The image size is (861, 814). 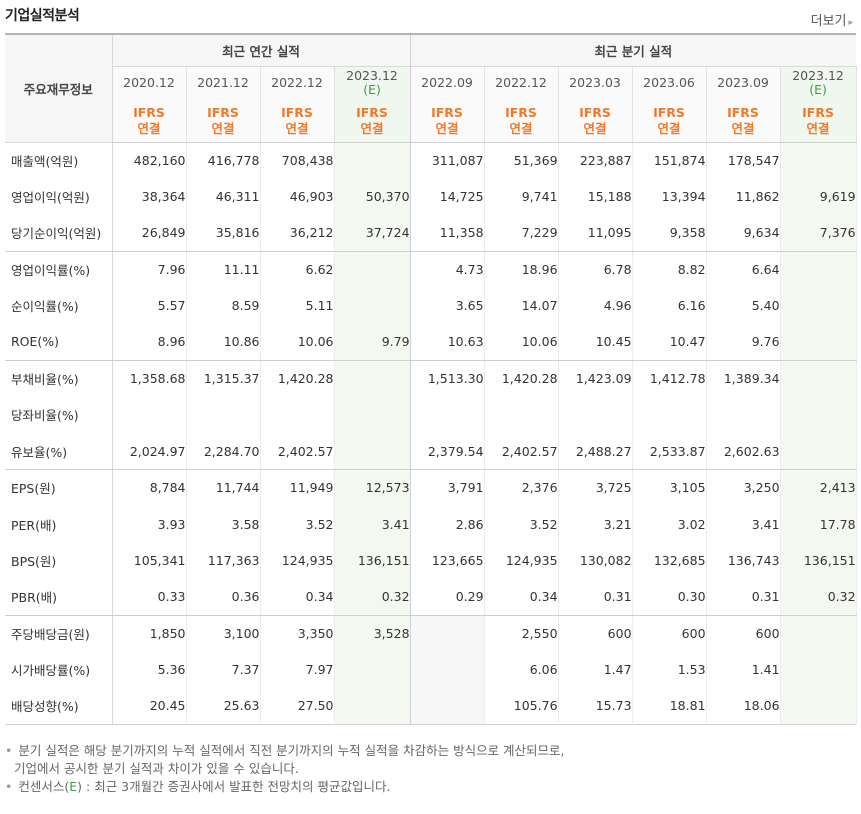 I want to click on period-label: 2023.03, so click(x=595, y=83).